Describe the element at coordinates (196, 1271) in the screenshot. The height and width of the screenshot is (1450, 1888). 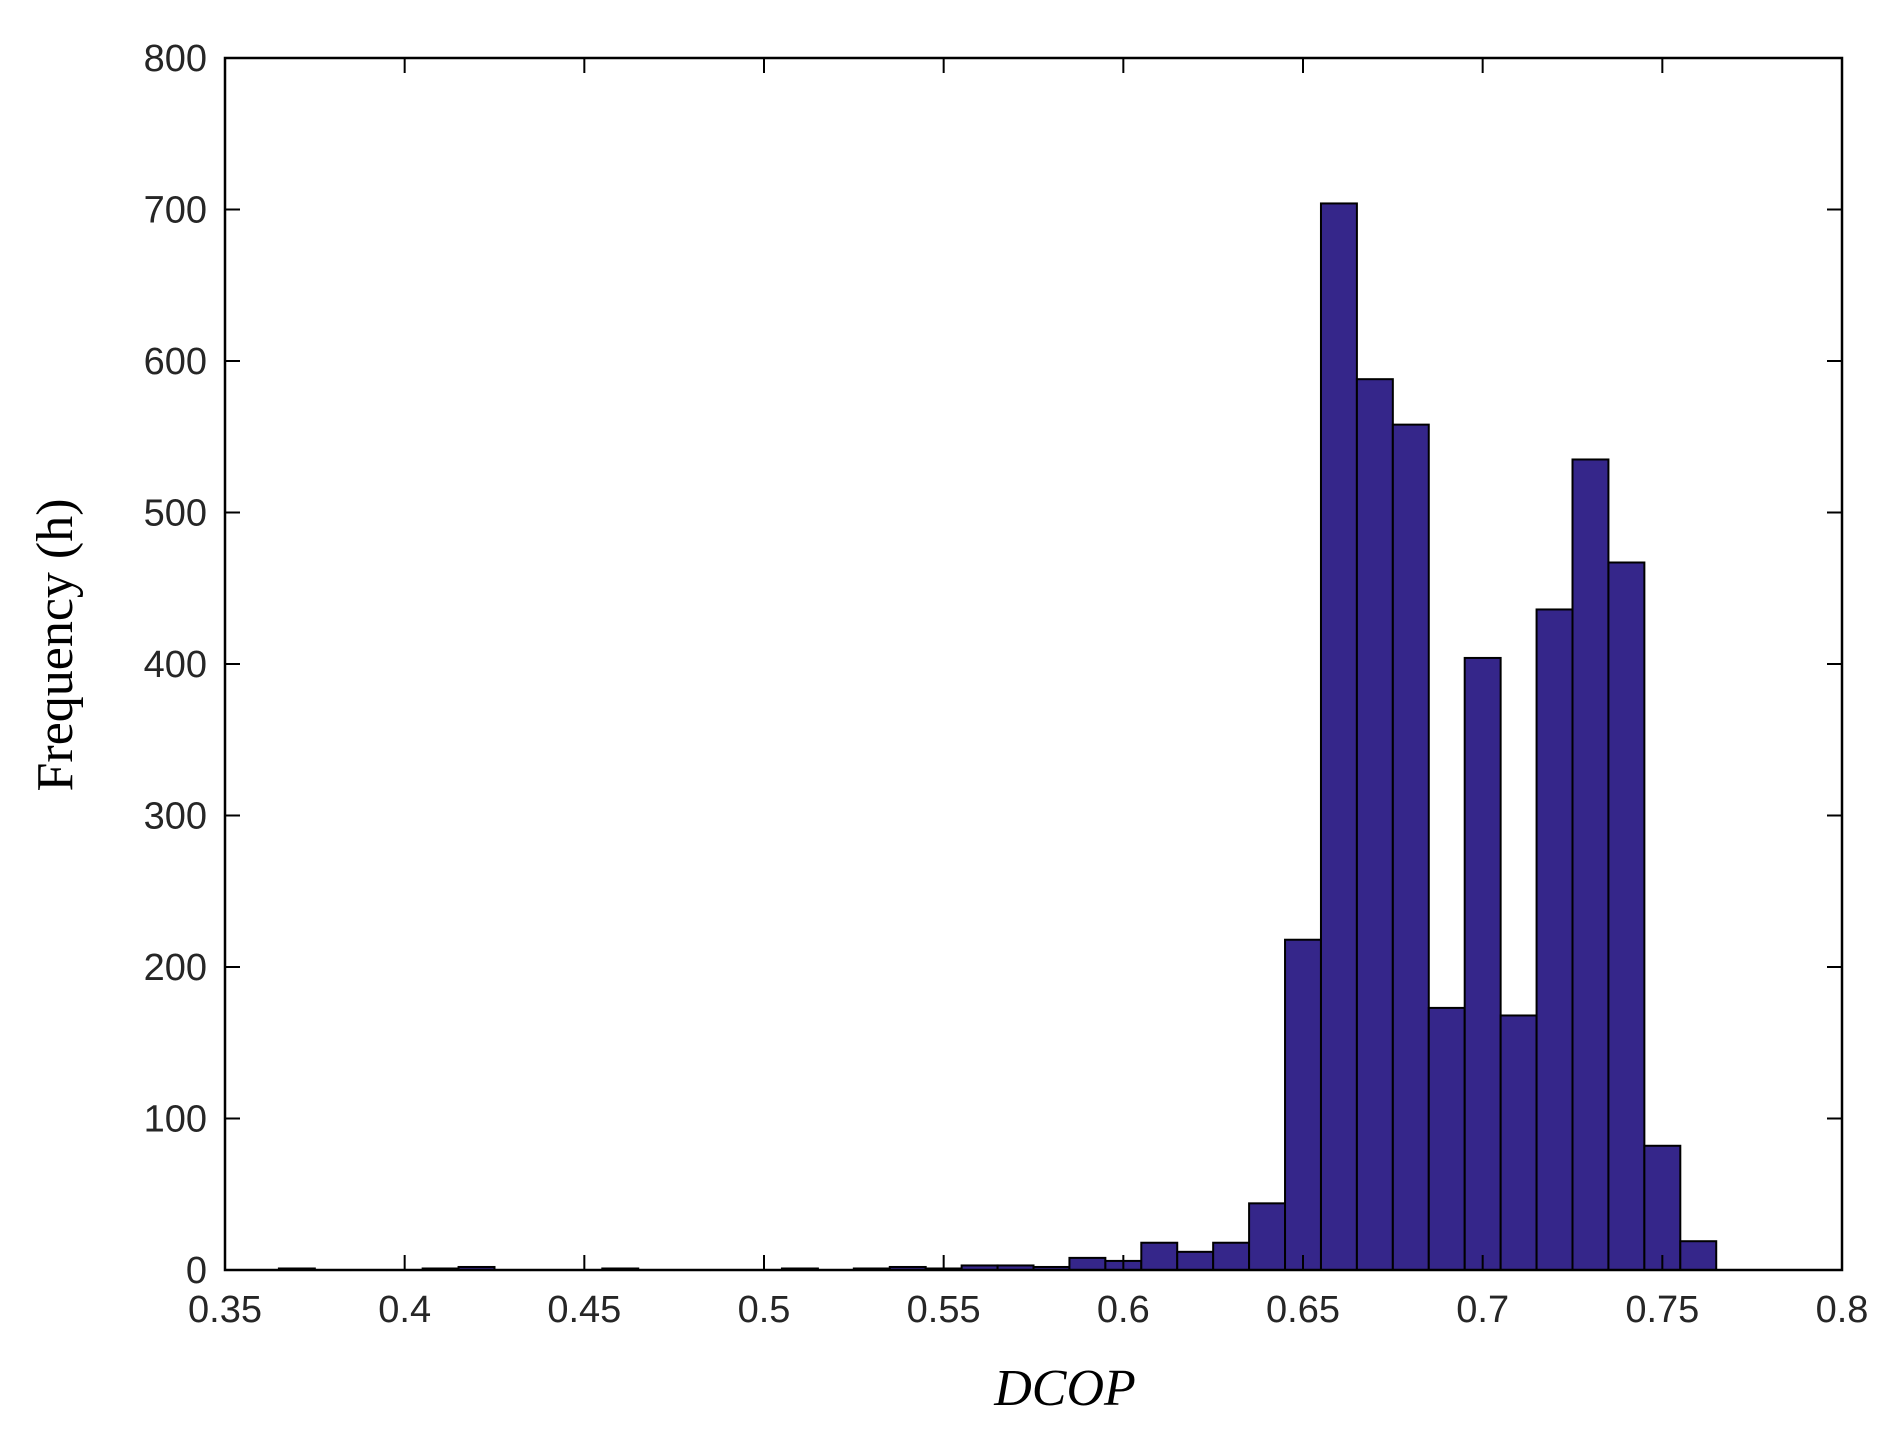
I see `y-tick-label: 0` at that location.